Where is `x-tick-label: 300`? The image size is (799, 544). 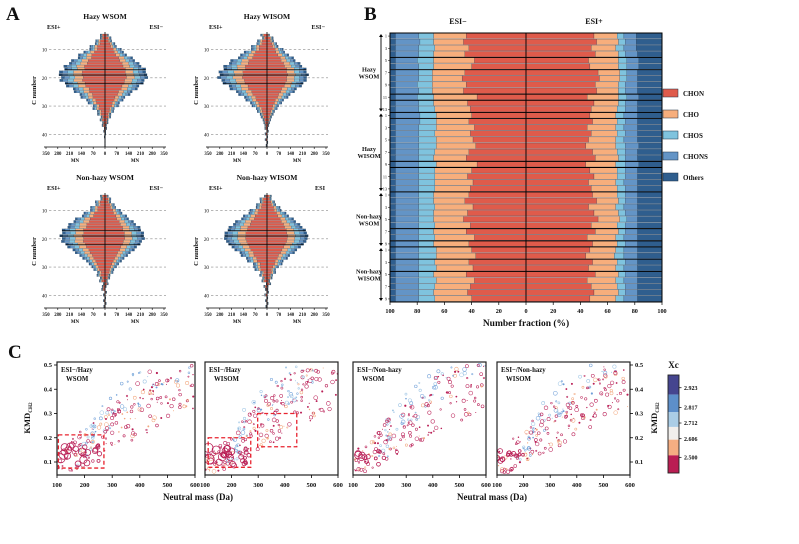
x-tick-label: 300 is located at coordinates (112, 485).